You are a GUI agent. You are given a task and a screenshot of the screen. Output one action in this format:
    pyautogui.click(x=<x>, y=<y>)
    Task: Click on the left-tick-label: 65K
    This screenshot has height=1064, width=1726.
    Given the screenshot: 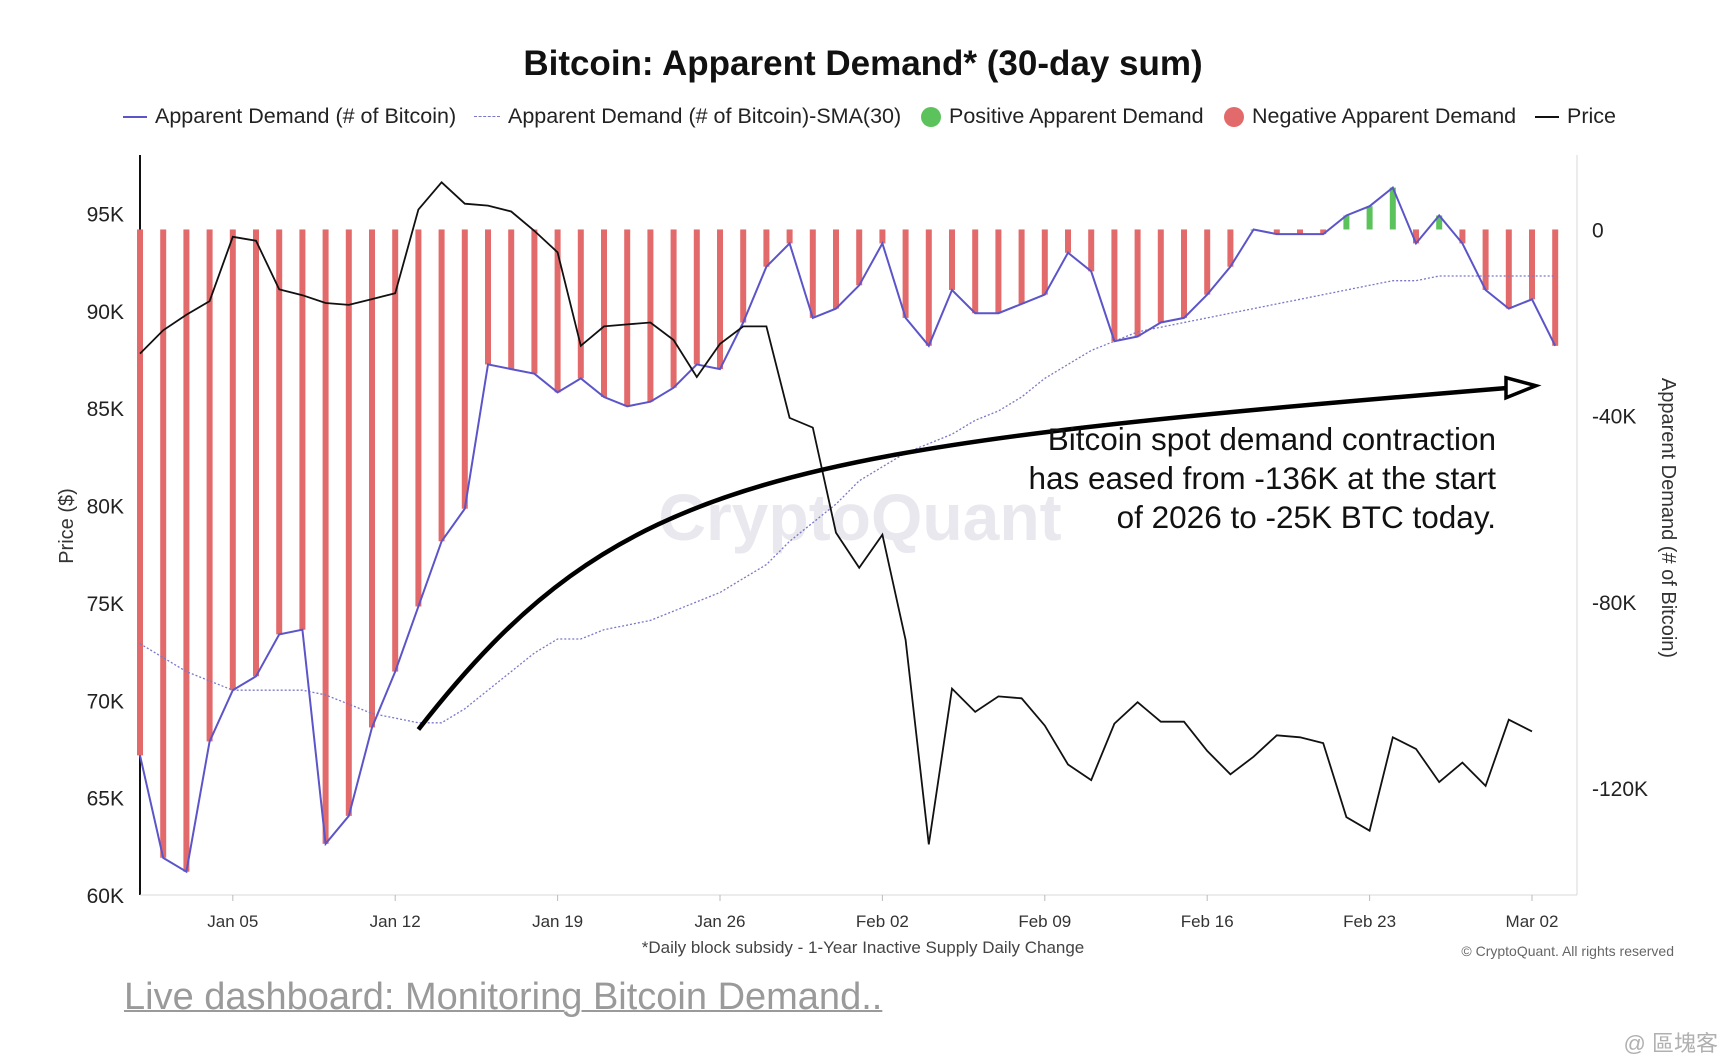 What is the action you would take?
    pyautogui.click(x=105, y=799)
    